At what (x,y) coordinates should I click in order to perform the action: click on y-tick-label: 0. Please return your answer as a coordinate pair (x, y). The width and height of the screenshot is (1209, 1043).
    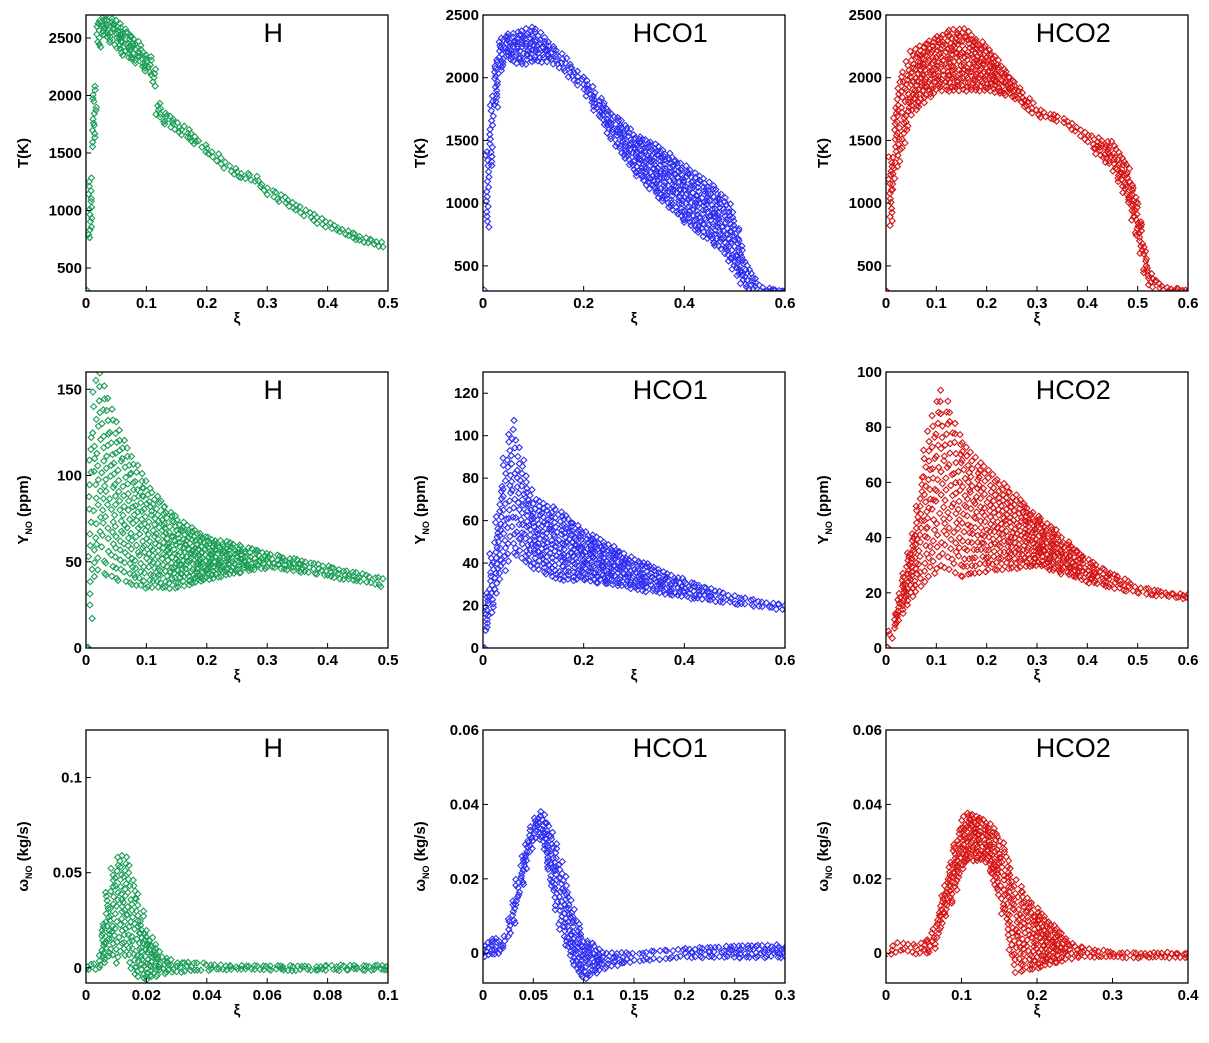
    Looking at the image, I should click on (78, 648).